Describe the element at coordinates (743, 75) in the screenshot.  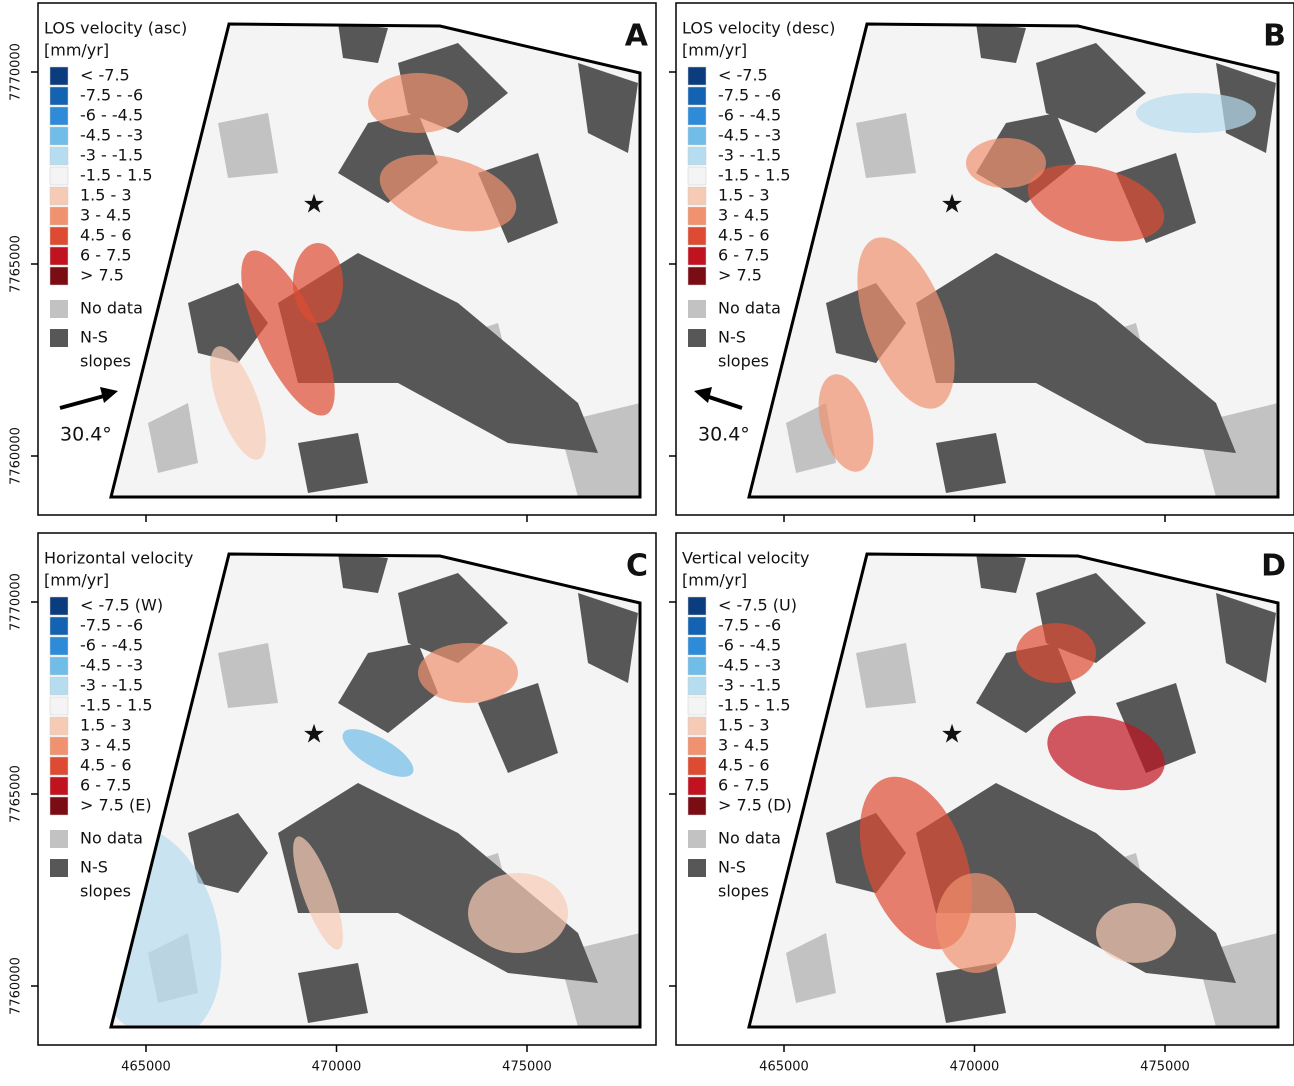
I see `legend-label: < -7.5` at that location.